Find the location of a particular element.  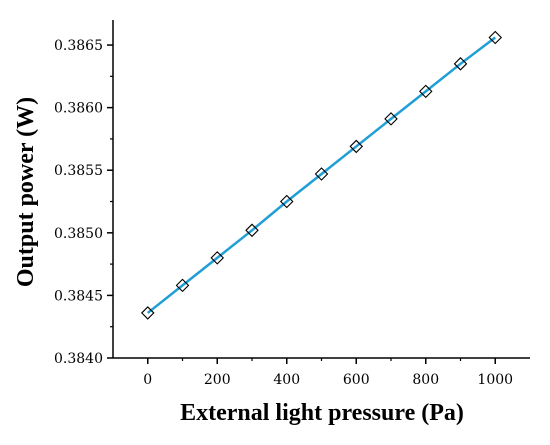

y-axis-label: Output power (W) is located at coordinates (26, 192).